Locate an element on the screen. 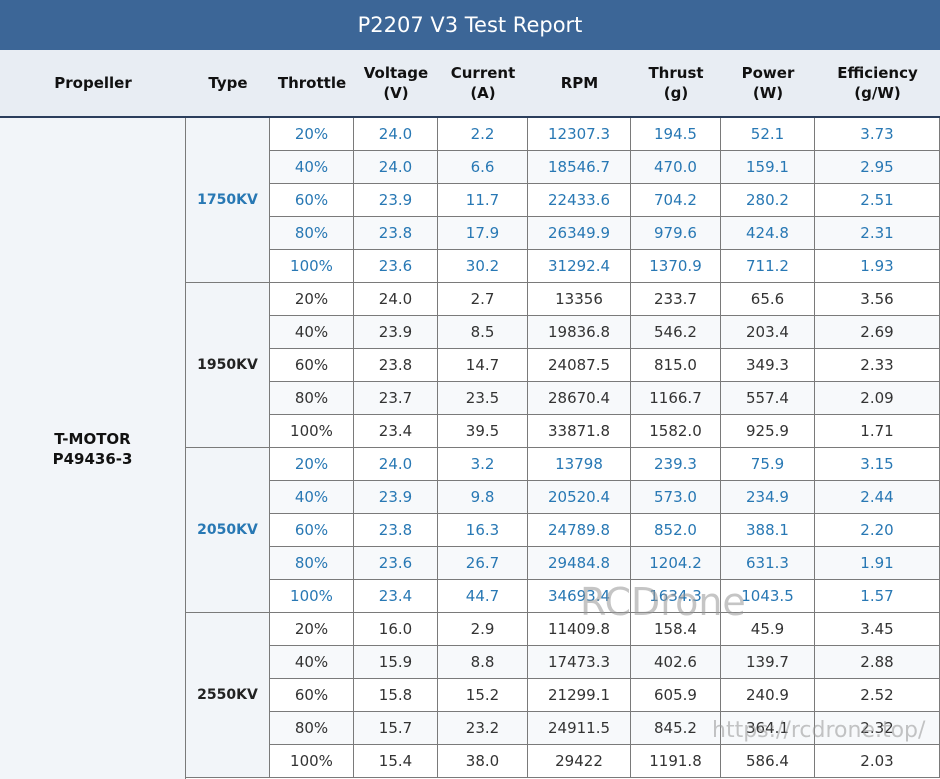 This screenshot has height=779, width=940. power-cell: 280.2 is located at coordinates (768, 200).